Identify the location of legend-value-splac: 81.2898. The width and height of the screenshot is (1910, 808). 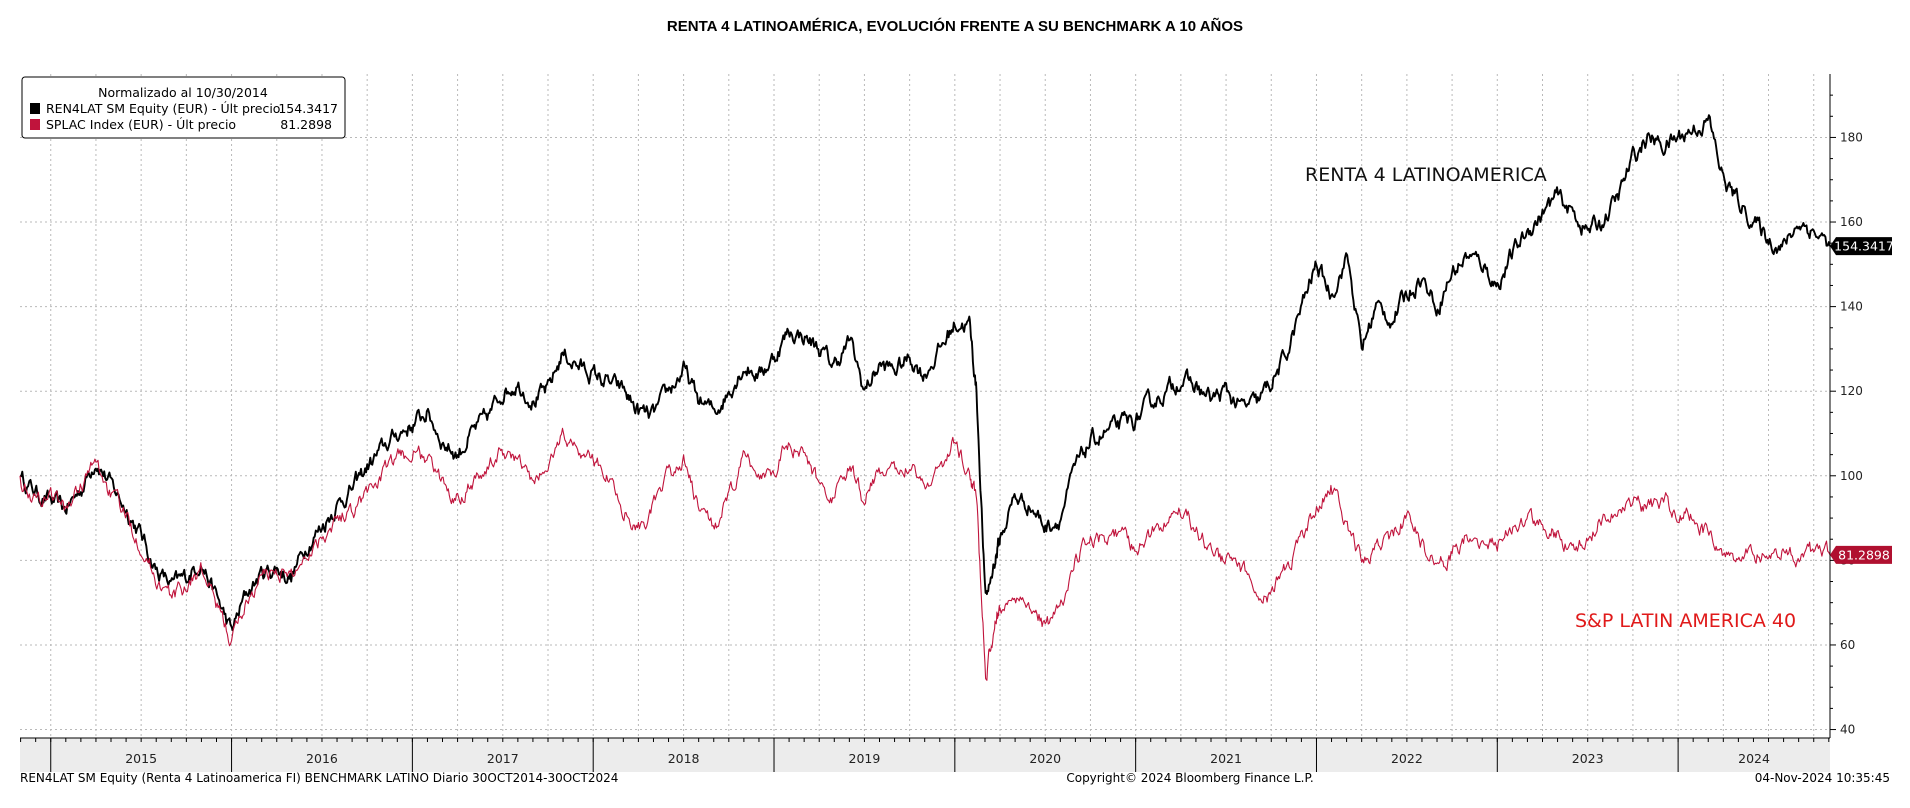
(306, 124).